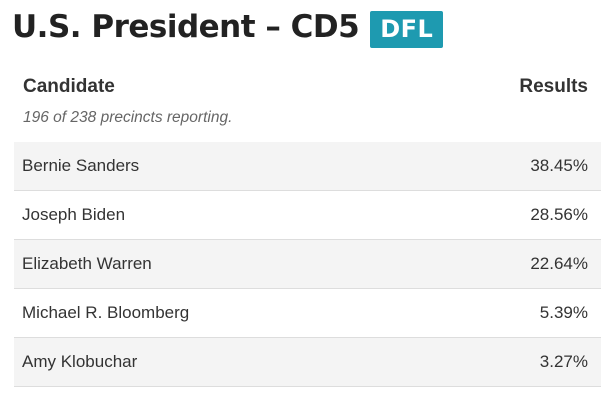 Image resolution: width=615 pixels, height=401 pixels. I want to click on table-row: Michael R. Bloomberg 5.39%, so click(307, 313).